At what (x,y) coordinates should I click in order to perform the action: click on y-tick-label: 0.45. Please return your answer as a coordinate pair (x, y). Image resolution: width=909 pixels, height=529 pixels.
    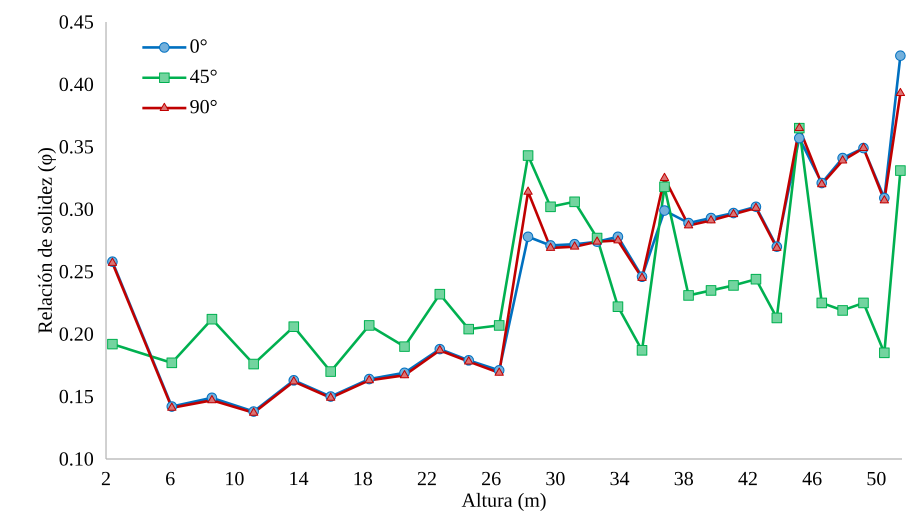
    Looking at the image, I should click on (77, 22).